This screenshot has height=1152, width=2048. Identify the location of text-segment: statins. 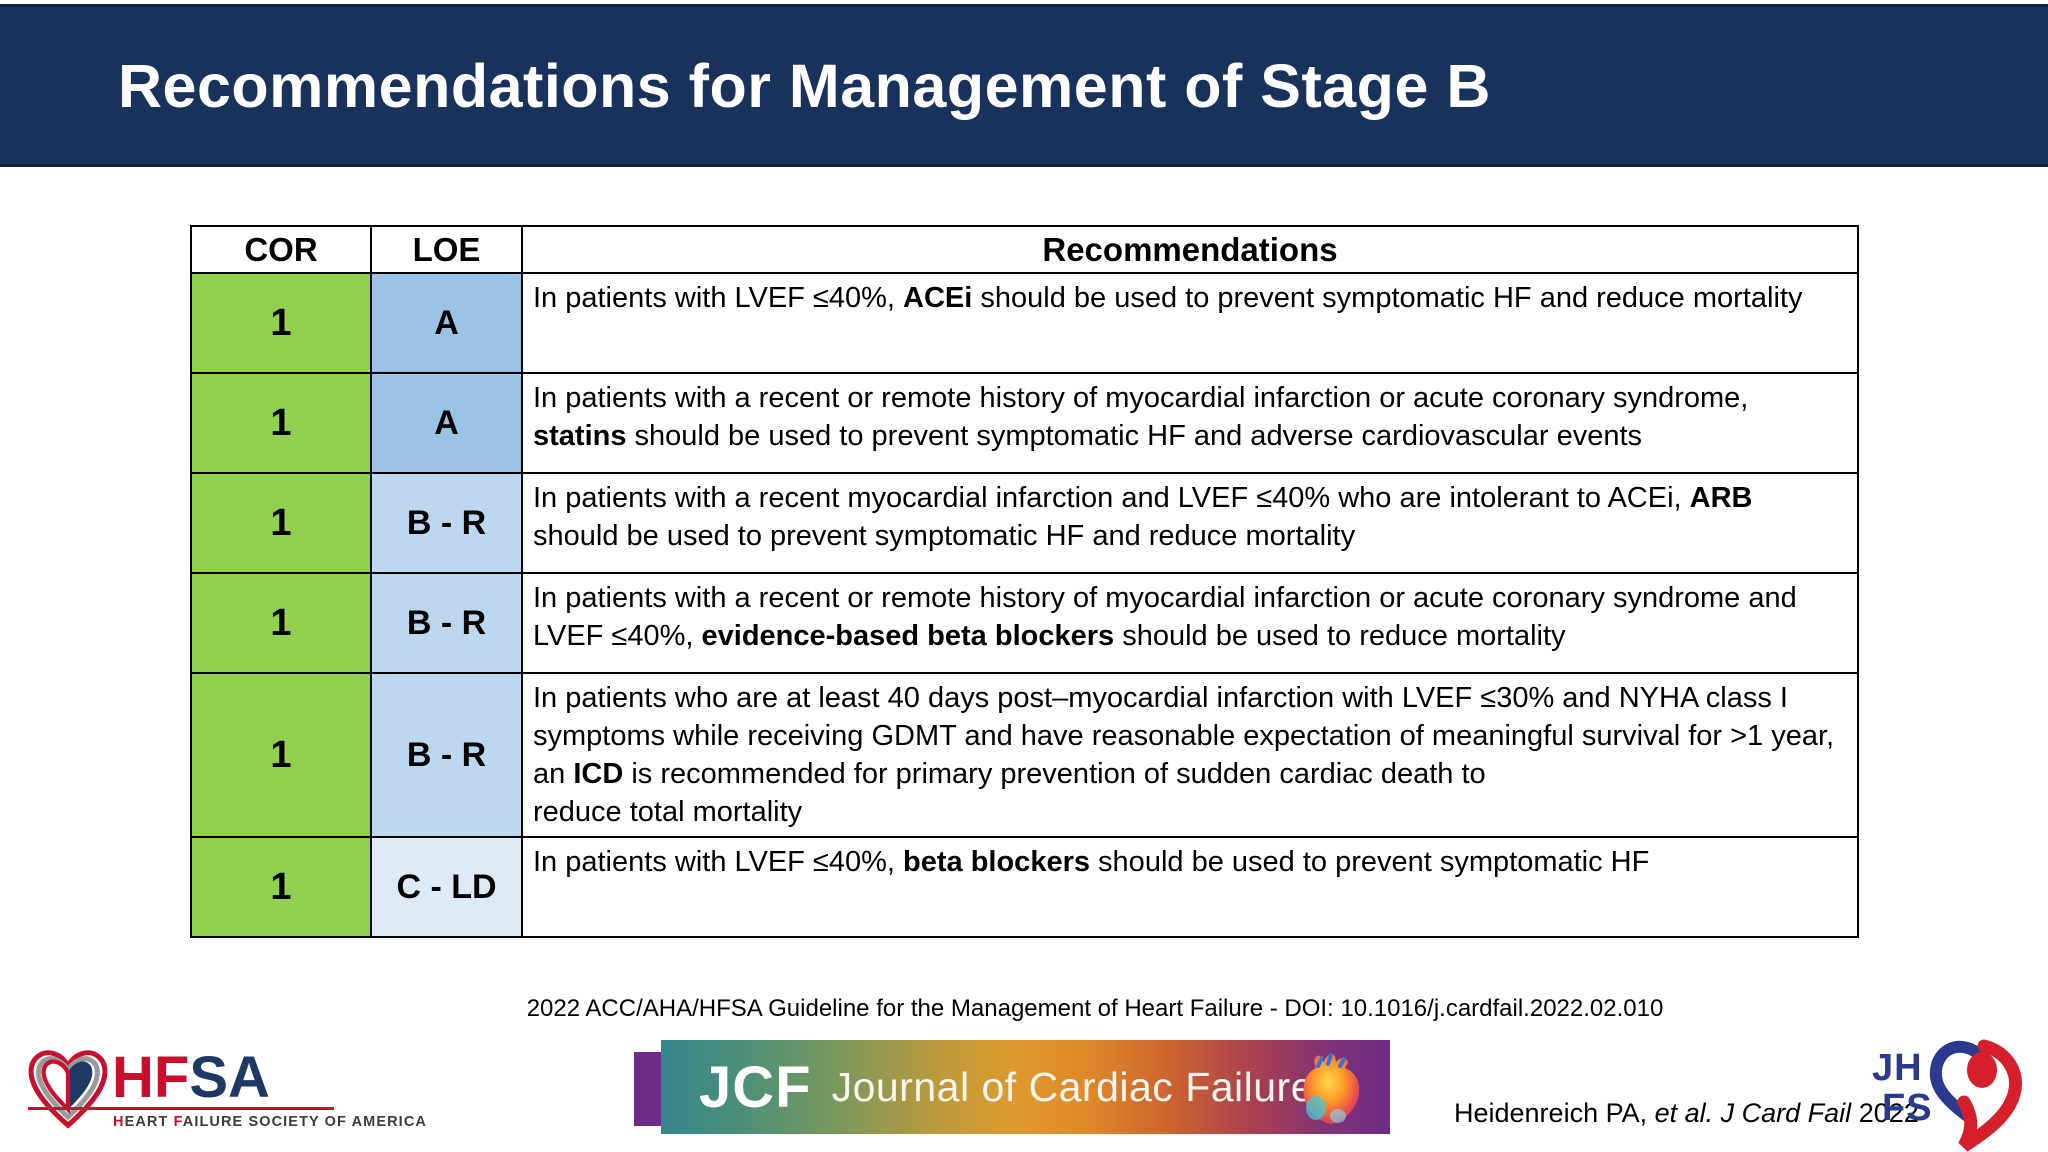
(580, 436).